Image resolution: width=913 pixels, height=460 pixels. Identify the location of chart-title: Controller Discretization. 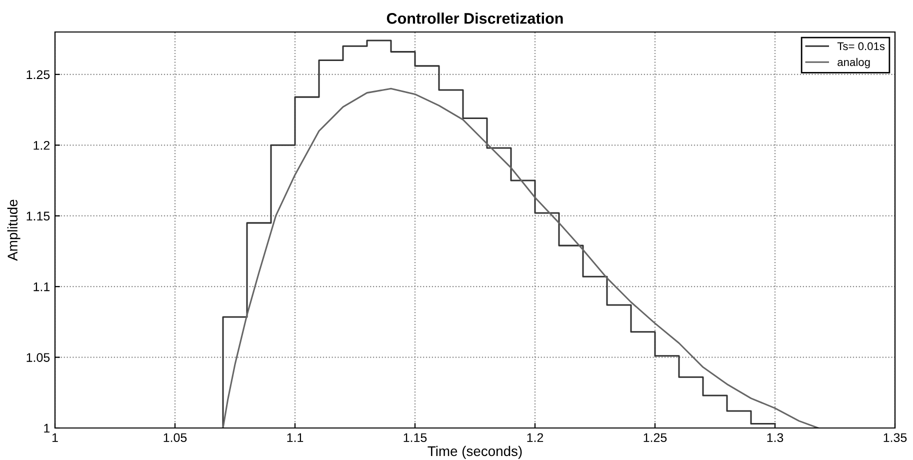
(474, 18).